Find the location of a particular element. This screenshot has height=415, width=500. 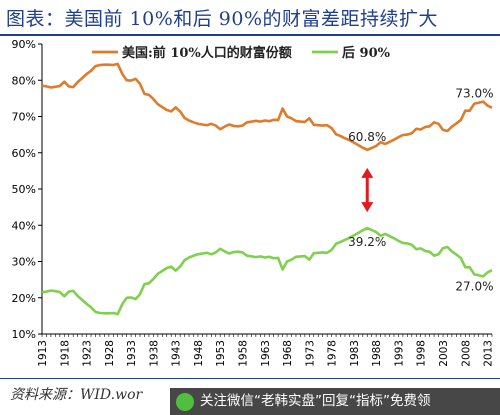

y-tick-label: 90% is located at coordinates (24, 44).